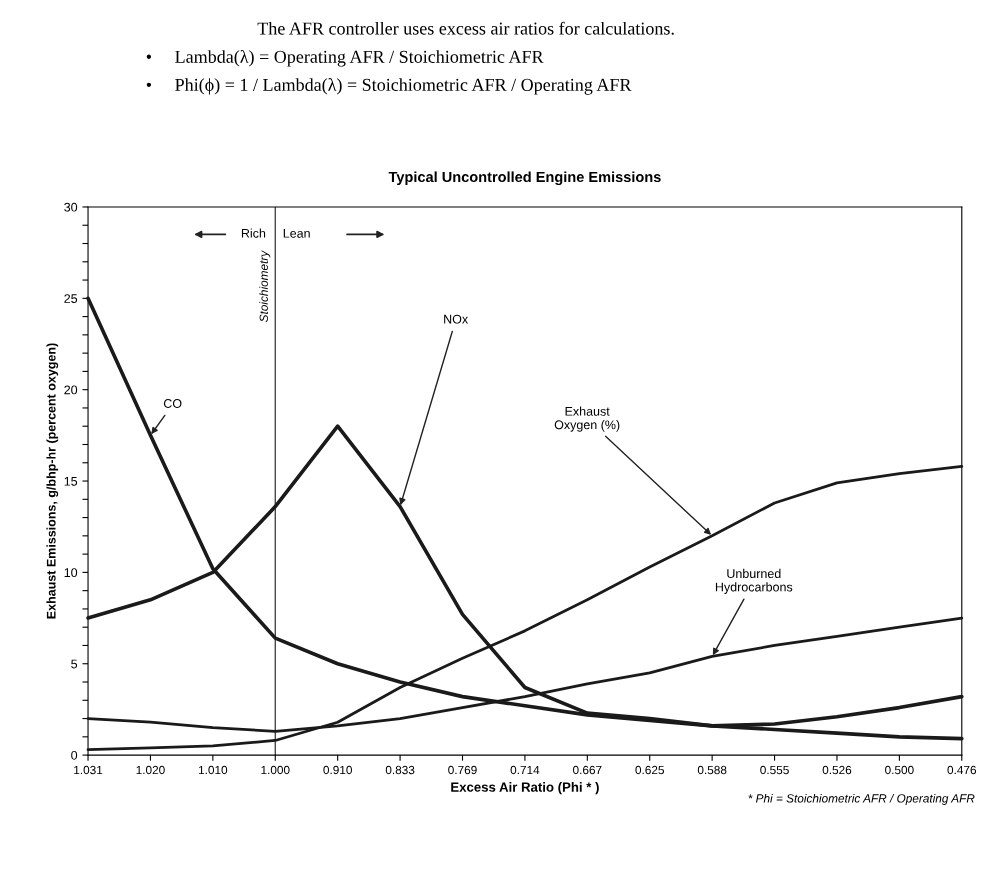  Describe the element at coordinates (400, 770) in the screenshot. I see `x-tick-label: 0.833` at that location.